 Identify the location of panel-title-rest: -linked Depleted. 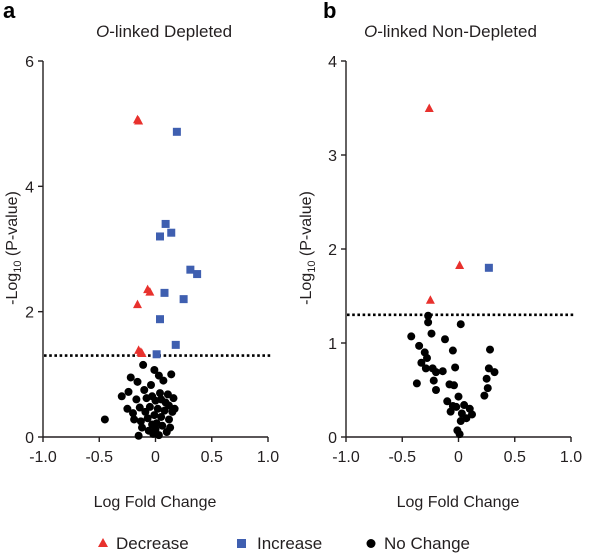
(170, 31).